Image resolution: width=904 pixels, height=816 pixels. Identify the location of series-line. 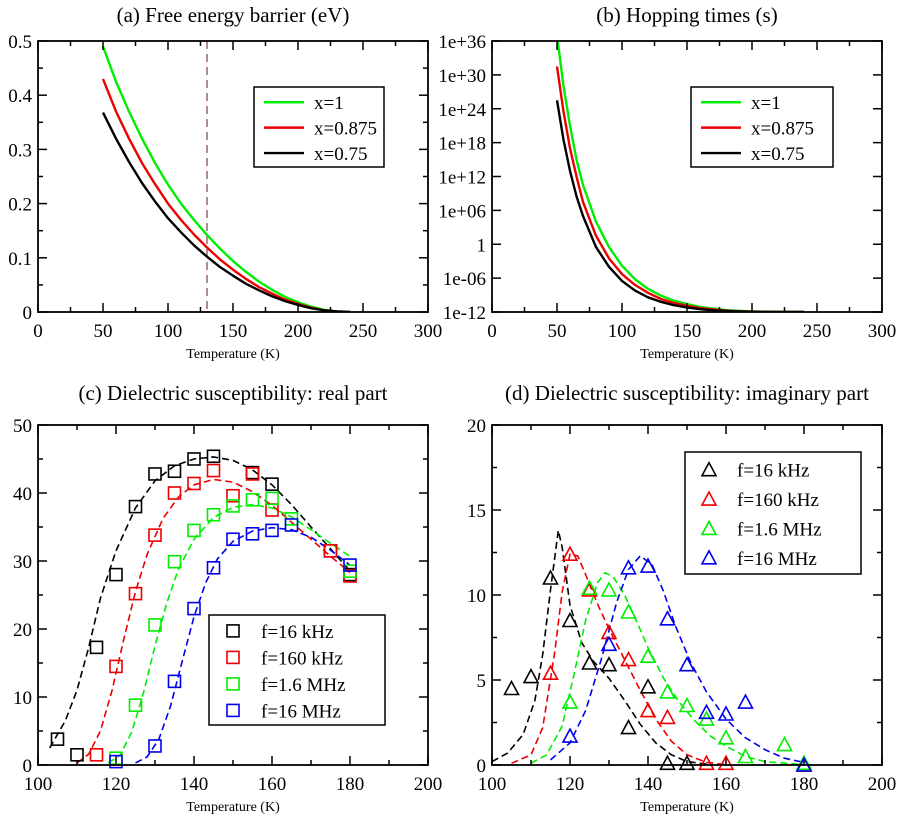
(226, 212).